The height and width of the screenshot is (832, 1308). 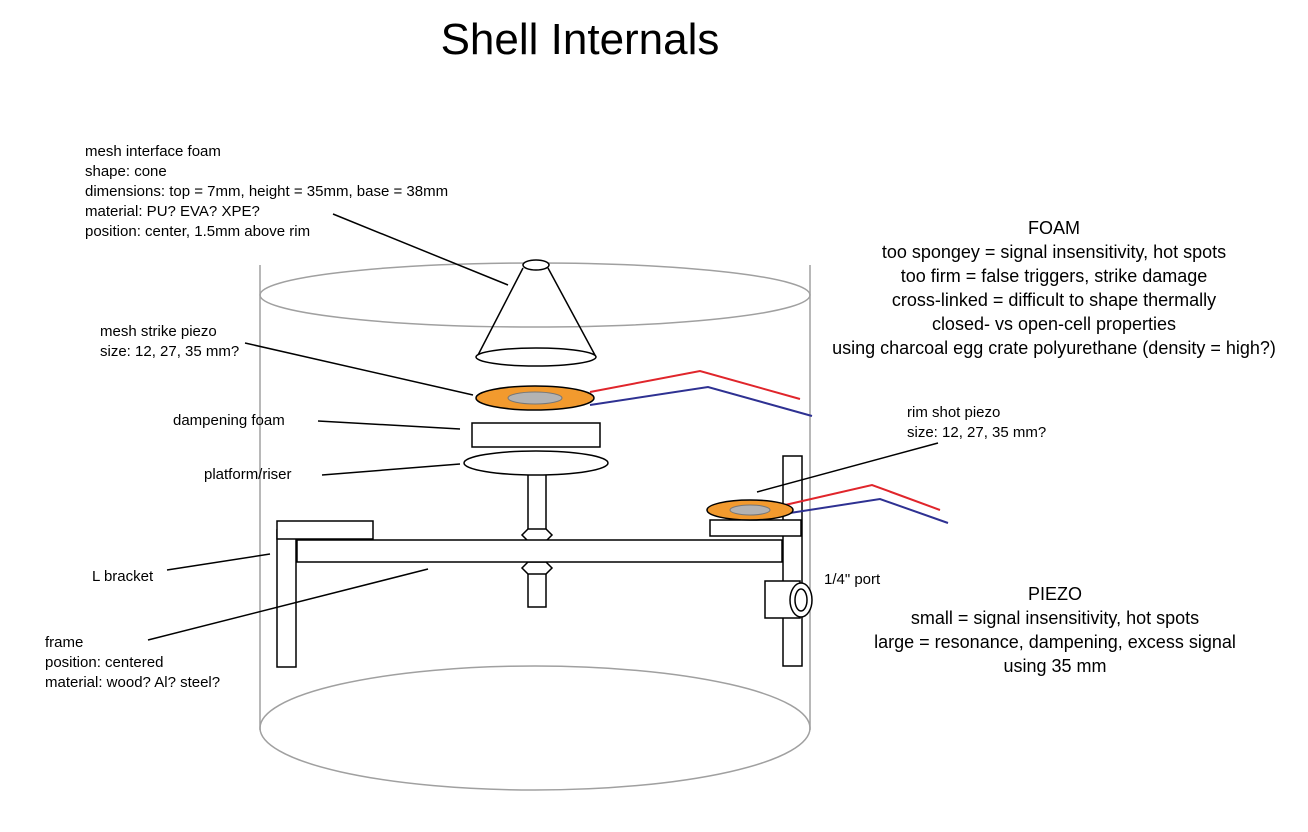 I want to click on center-post-nut-lower, so click(x=537, y=568).